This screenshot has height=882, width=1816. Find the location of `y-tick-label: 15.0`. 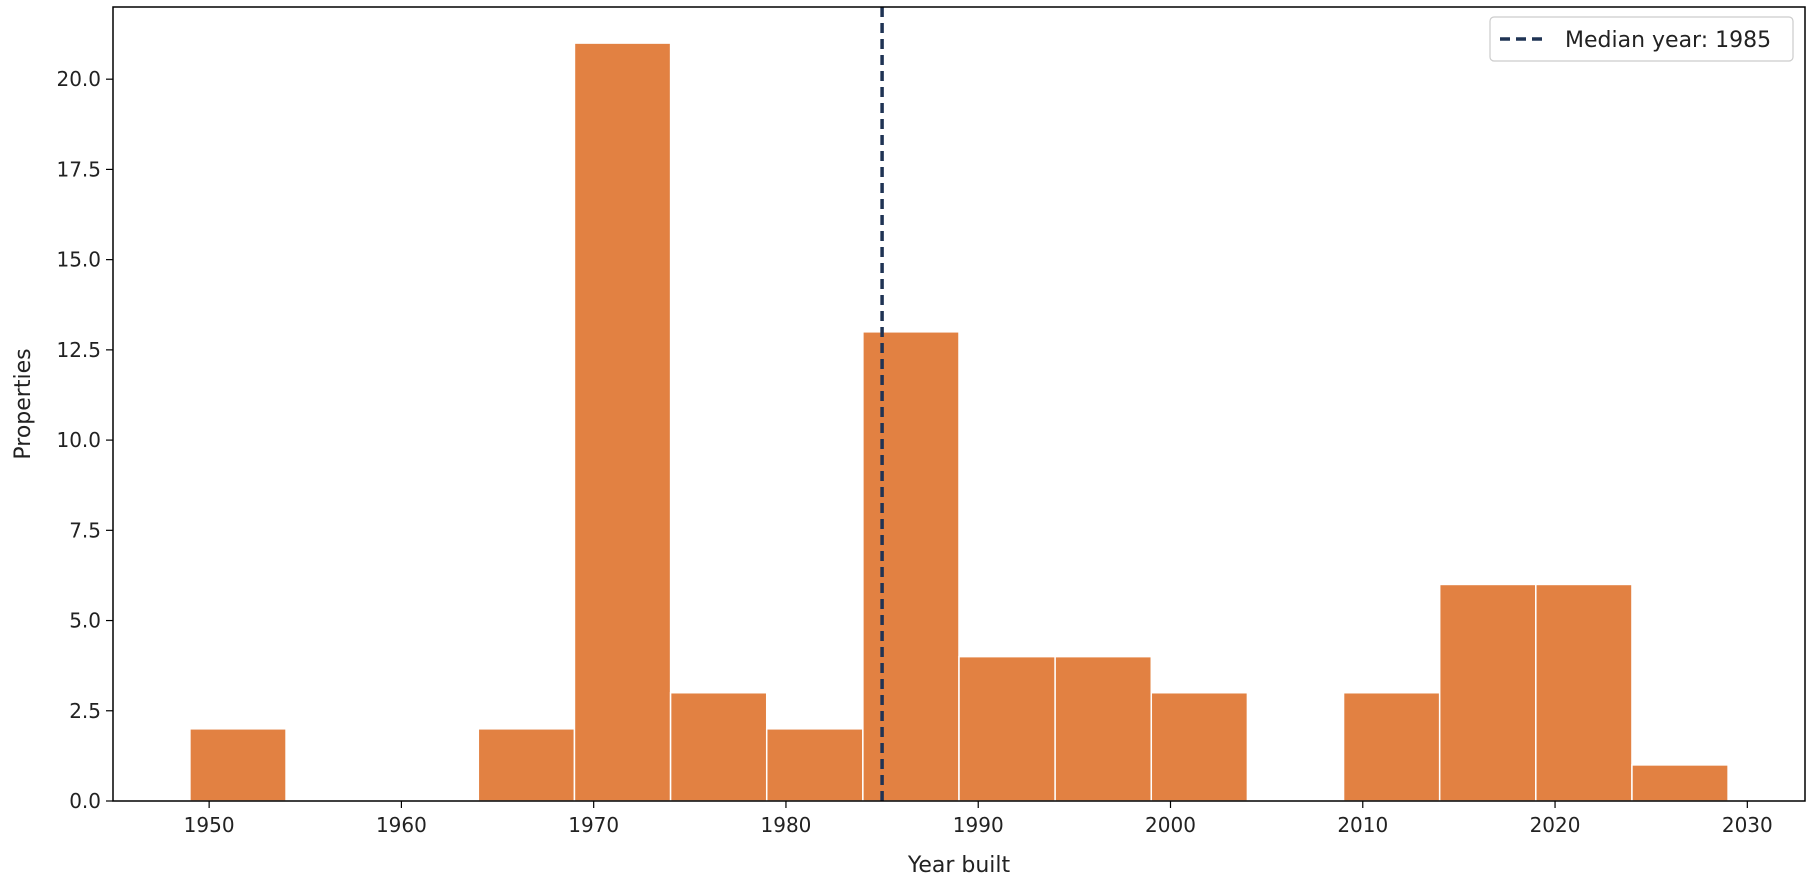

y-tick-label: 15.0 is located at coordinates (78, 260).